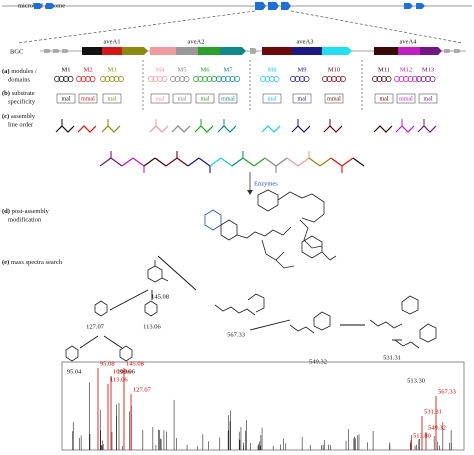 The width and height of the screenshot is (474, 455). Describe the element at coordinates (142, 389) in the screenshot. I see `peak-label: 127.07` at that location.